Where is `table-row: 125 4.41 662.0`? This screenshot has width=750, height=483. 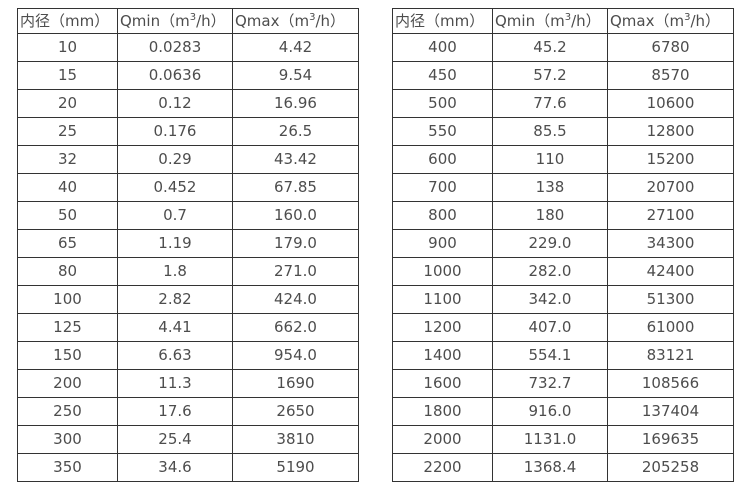 table-row: 125 4.41 662.0 is located at coordinates (188, 327).